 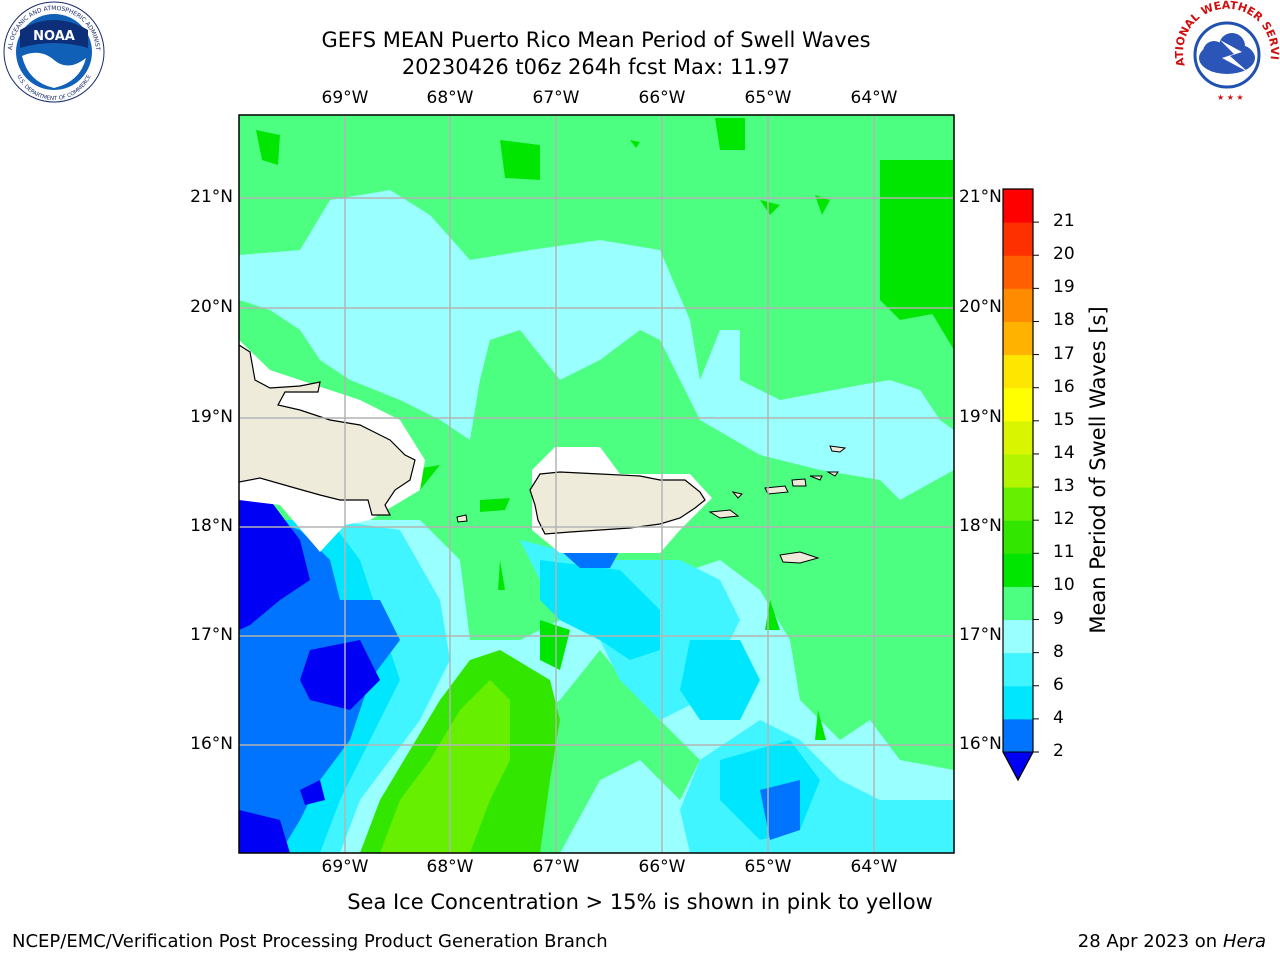 I want to click on lat-label-right: 18°N, so click(x=980, y=526).